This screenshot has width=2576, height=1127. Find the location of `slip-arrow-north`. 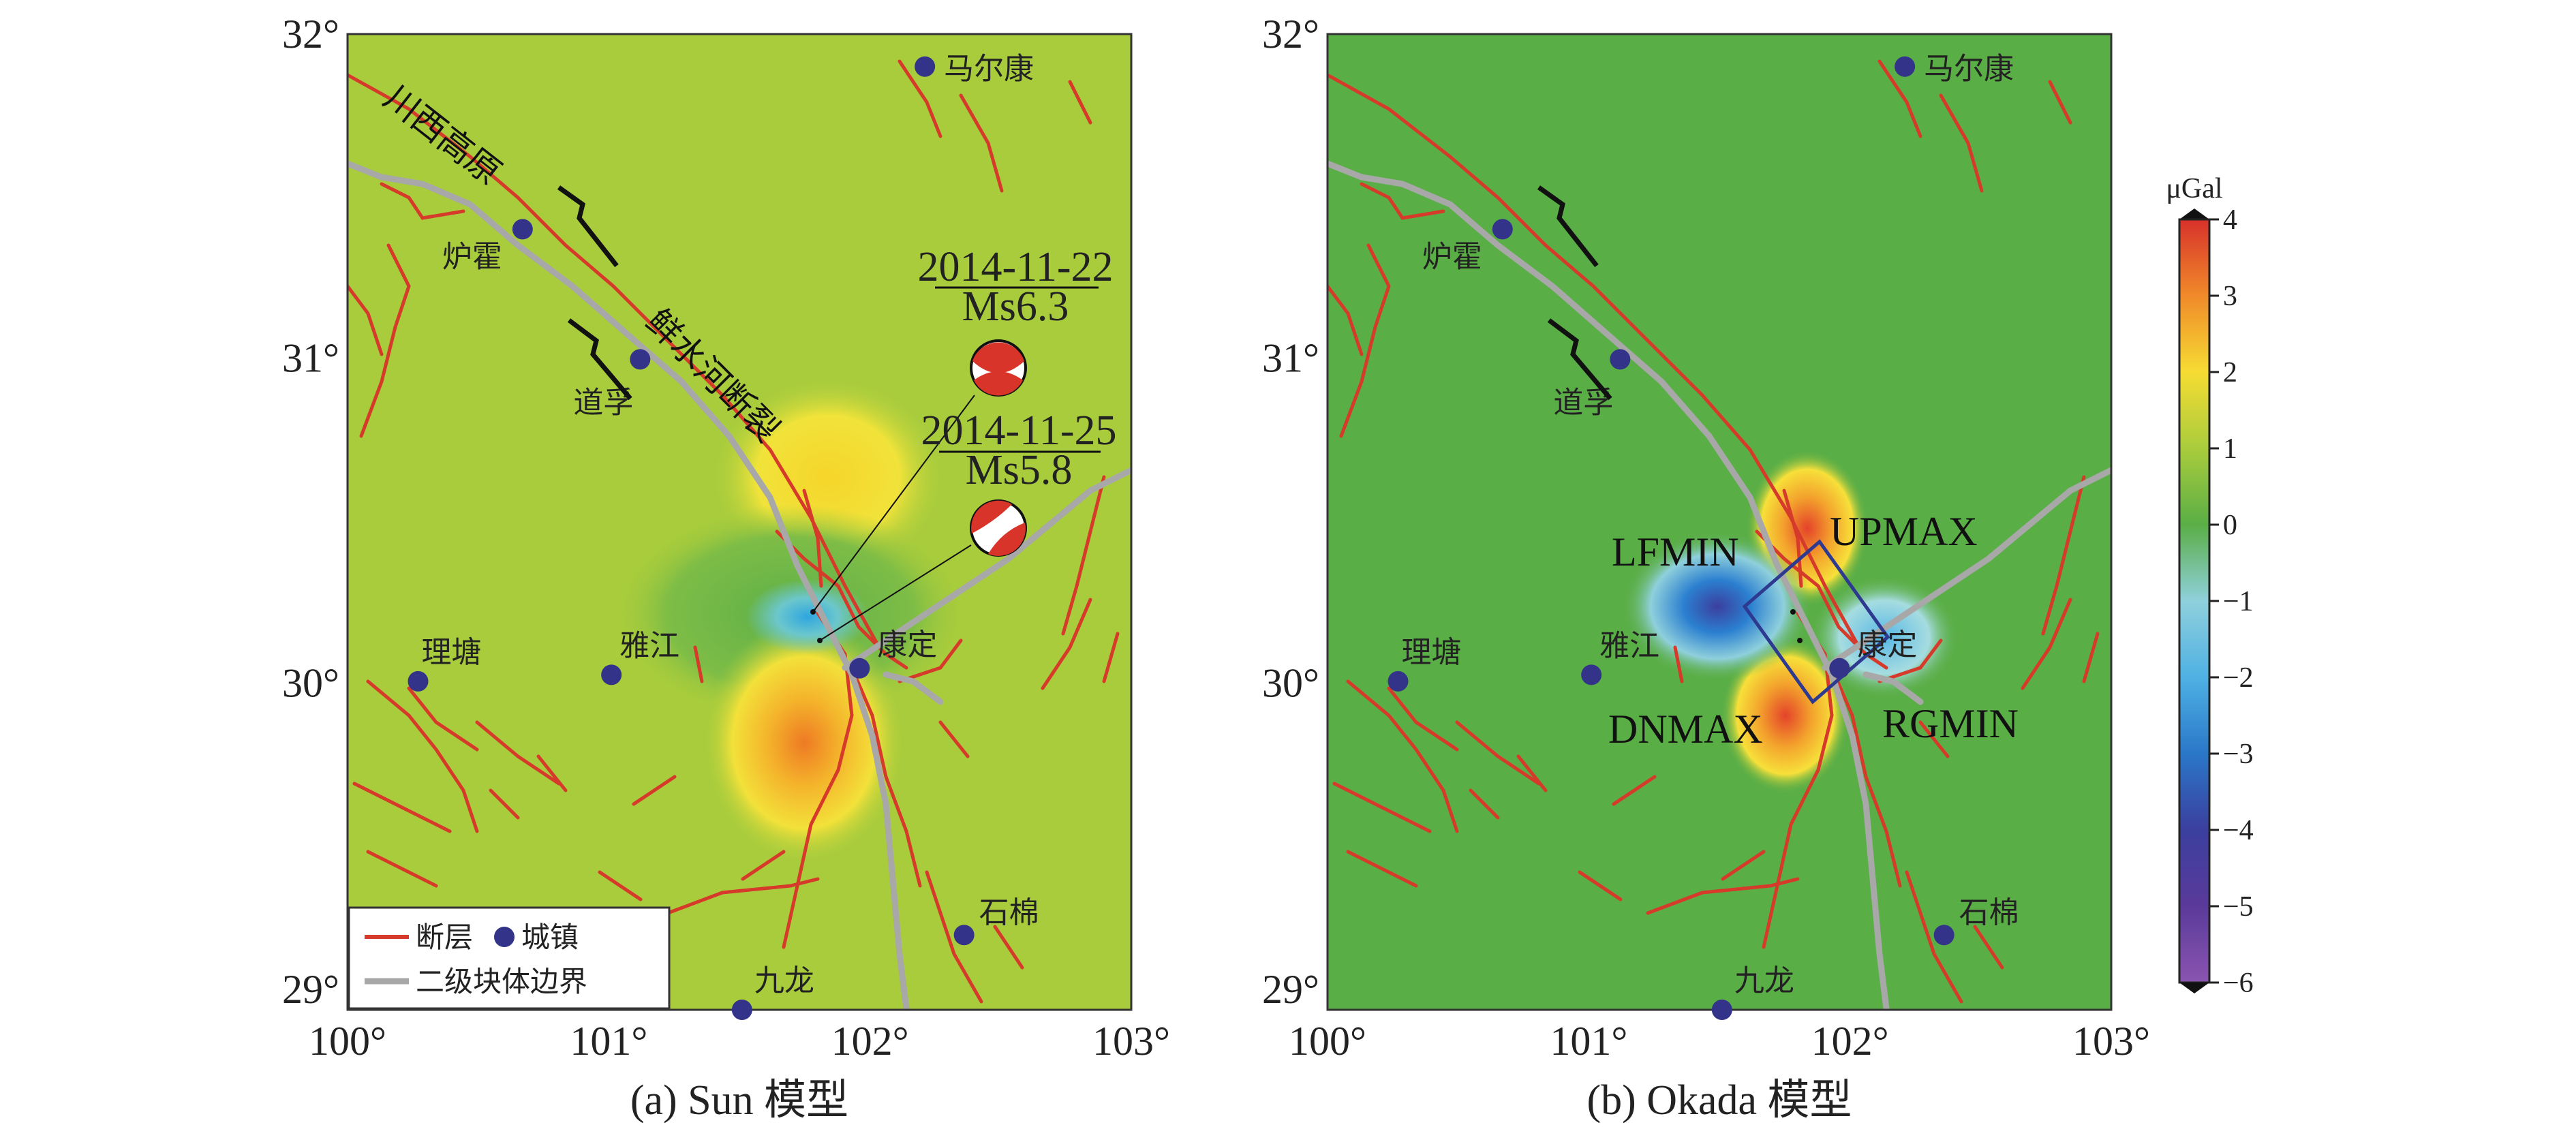

slip-arrow-north is located at coordinates (588, 226).